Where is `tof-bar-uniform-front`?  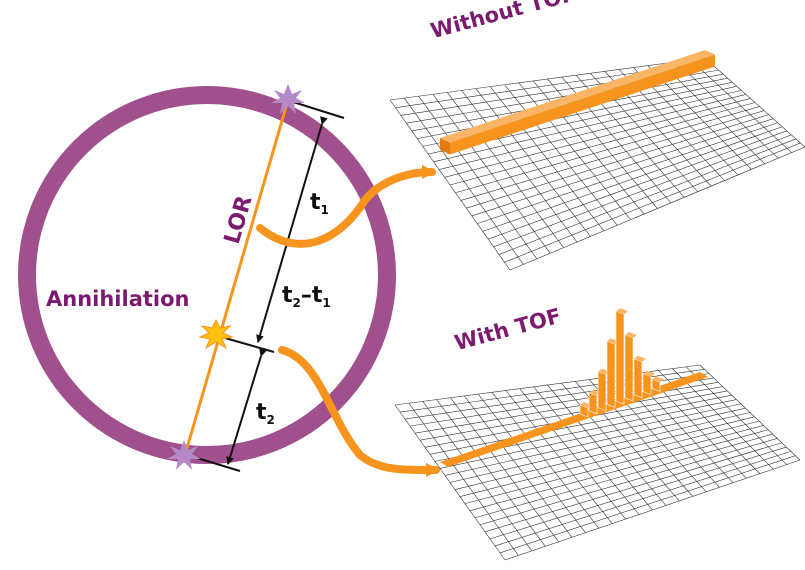
tof-bar-uniform-front is located at coordinates (582, 104).